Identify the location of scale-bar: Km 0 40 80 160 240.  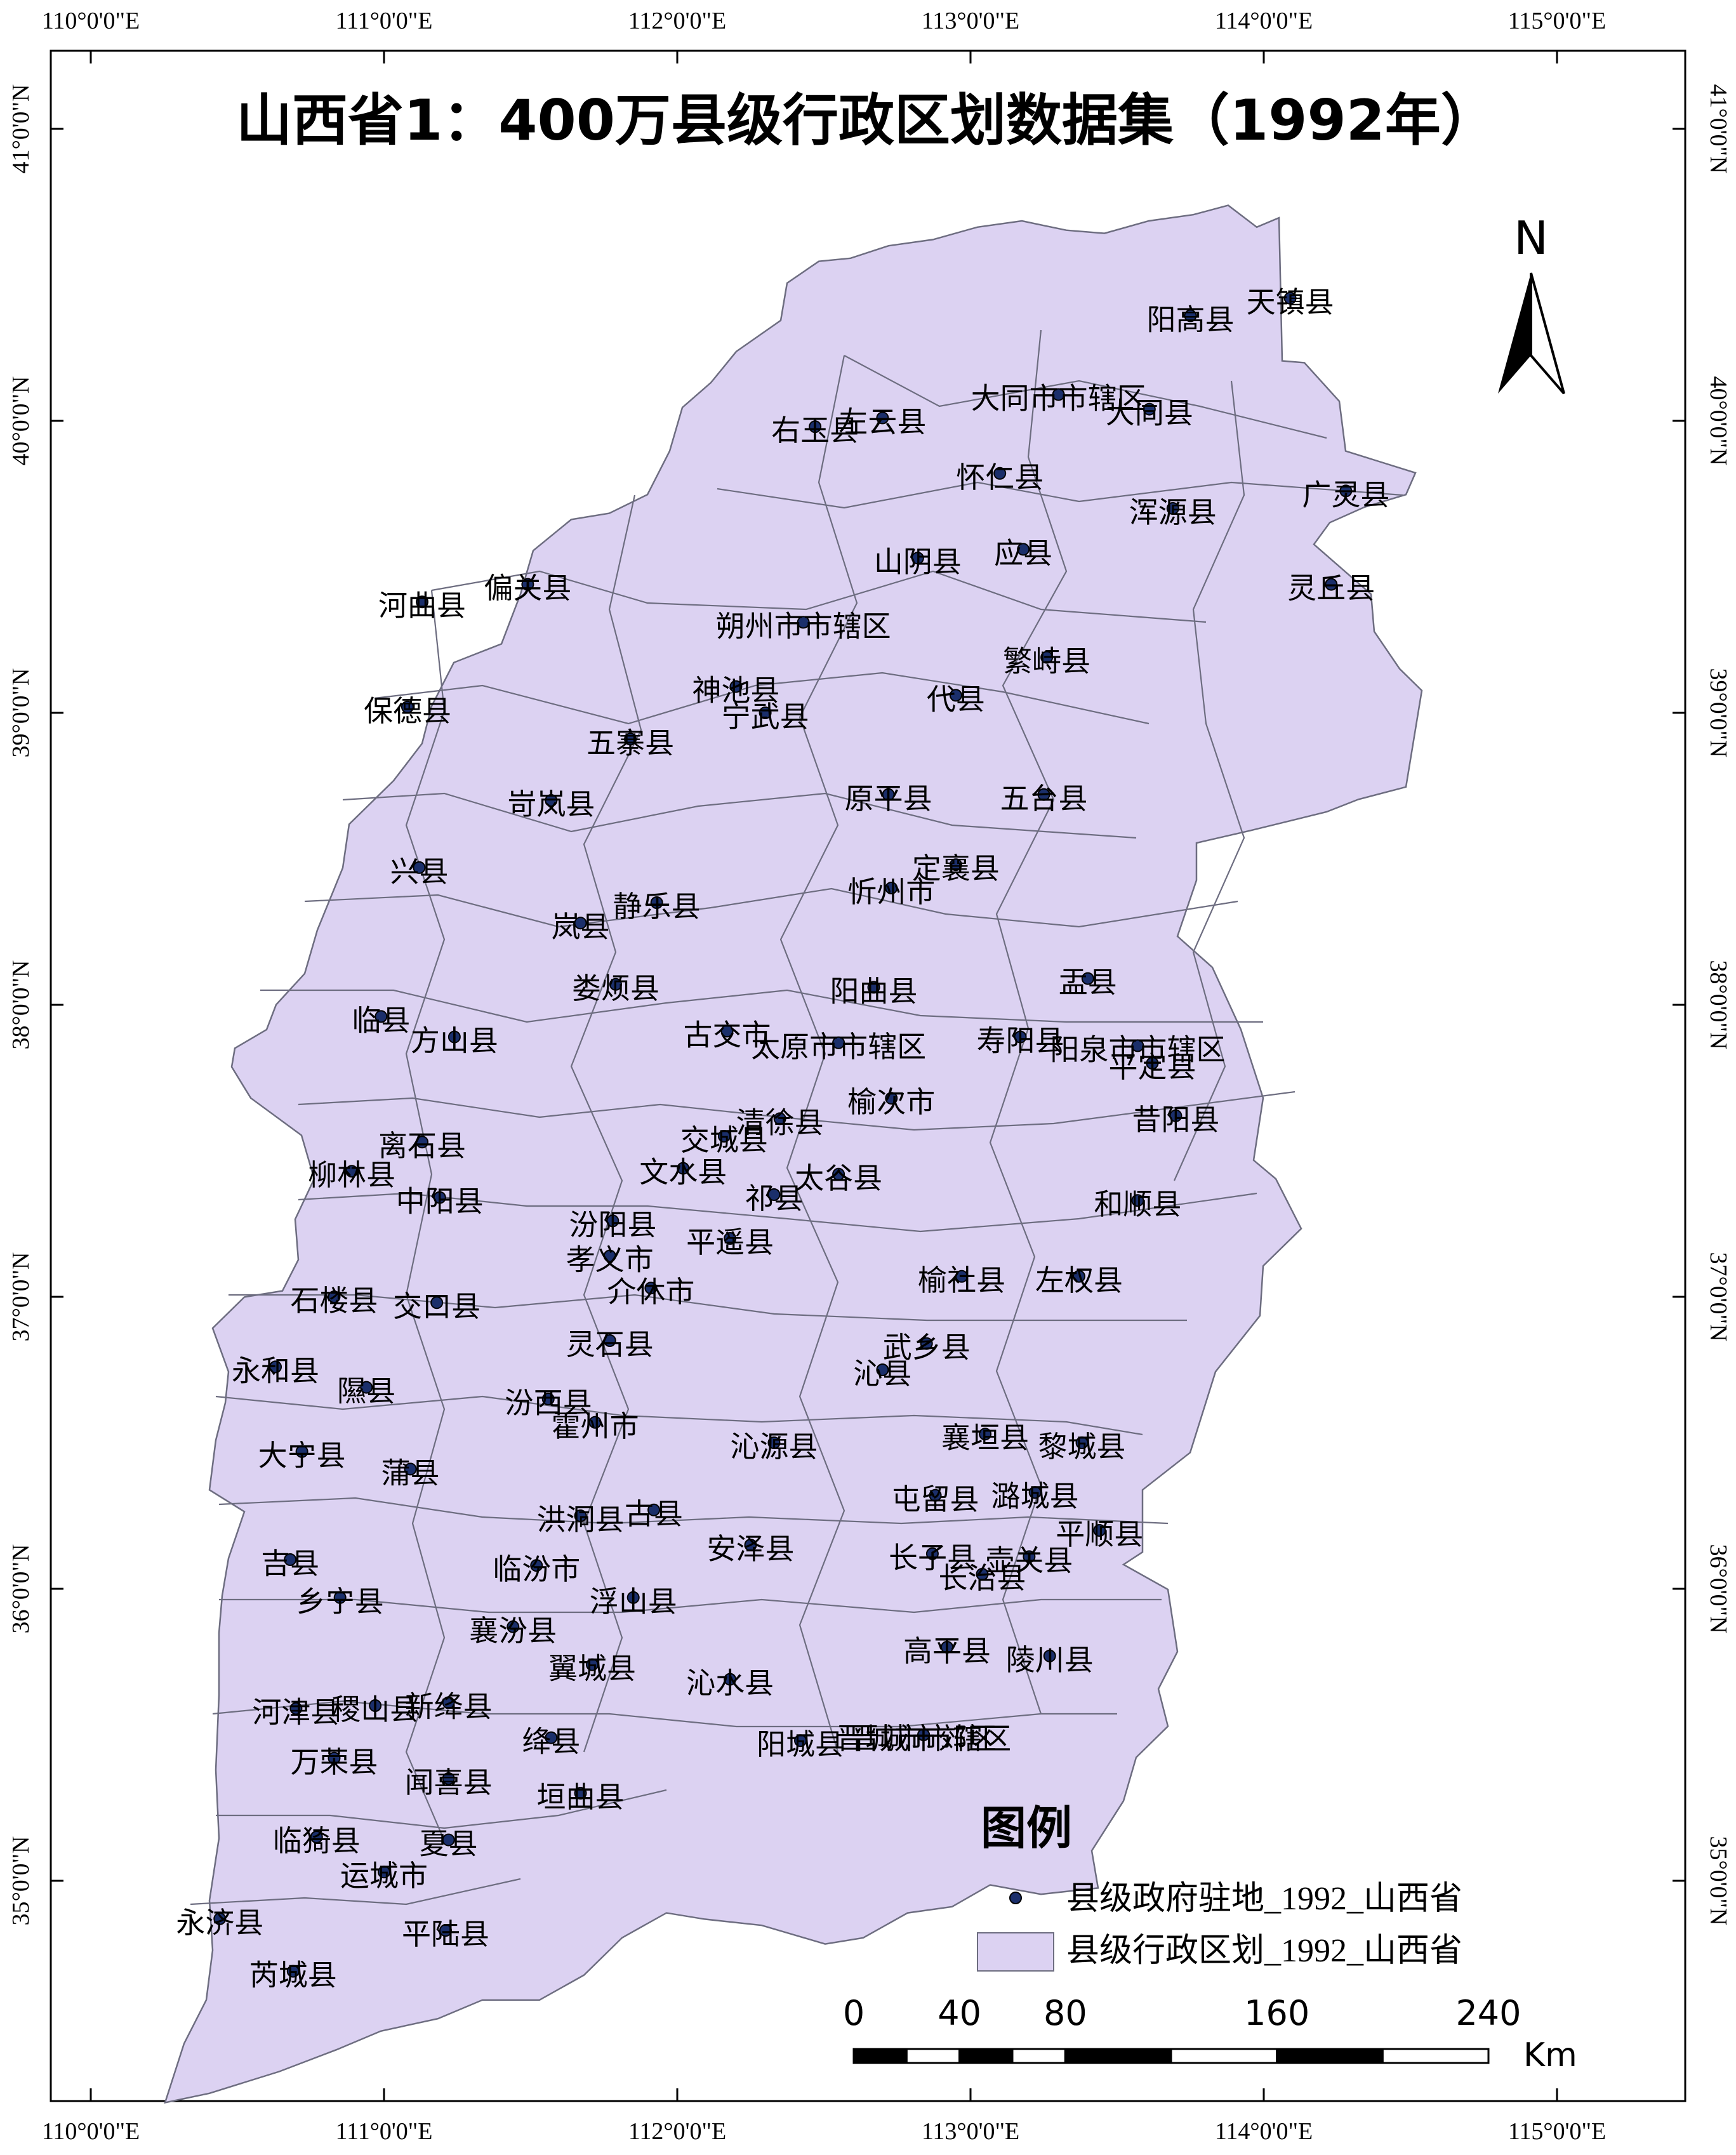
(1210, 2033).